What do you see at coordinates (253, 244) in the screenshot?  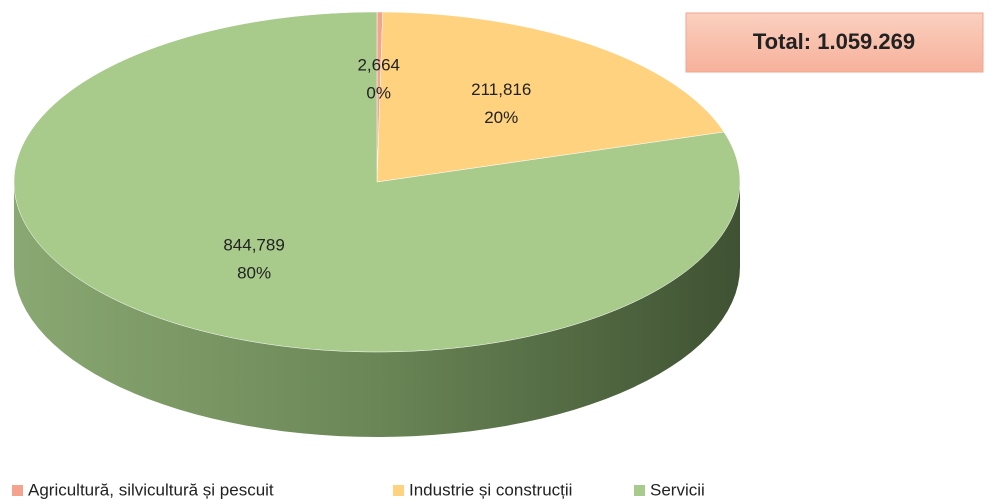 I see `data-label: 844,789` at bounding box center [253, 244].